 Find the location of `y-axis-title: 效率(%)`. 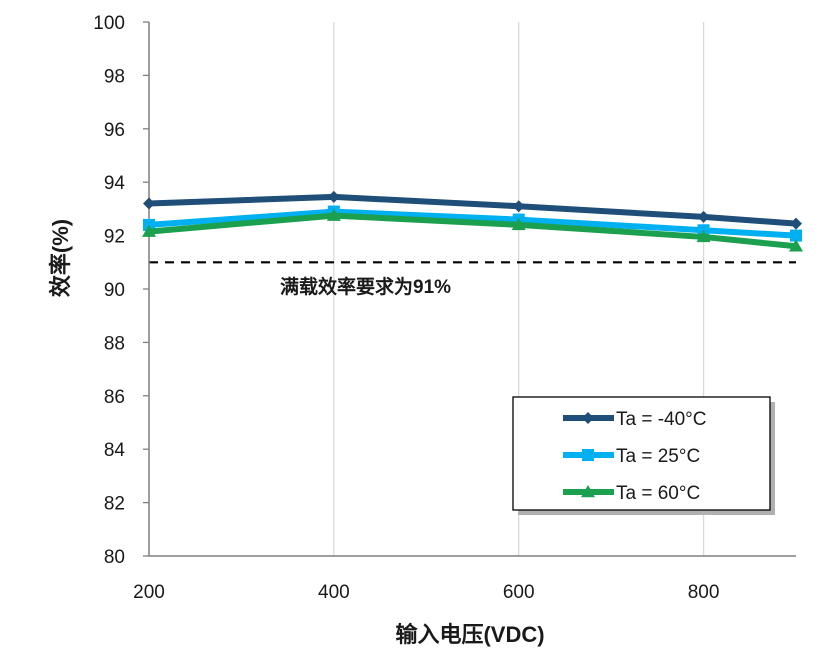

y-axis-title: 效率(%) is located at coordinates (60, 258).